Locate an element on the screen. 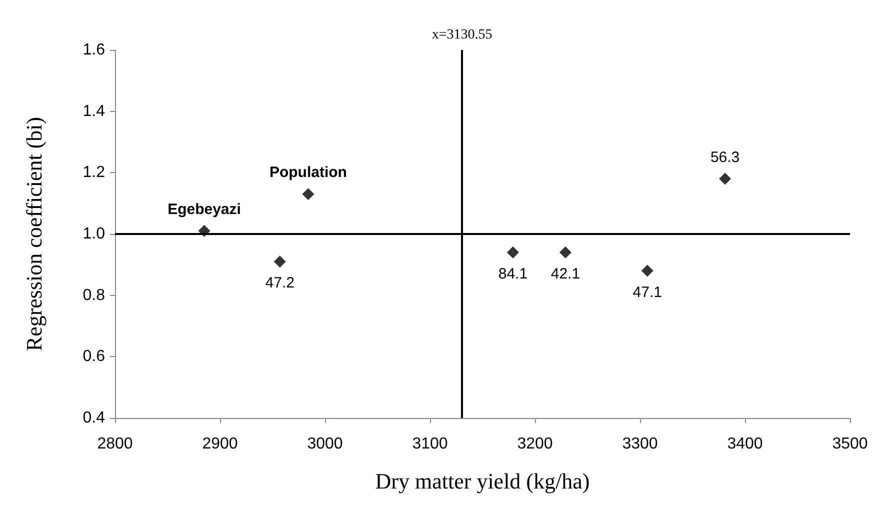 The image size is (887, 525). x-tick-label: 2800 is located at coordinates (115, 444).